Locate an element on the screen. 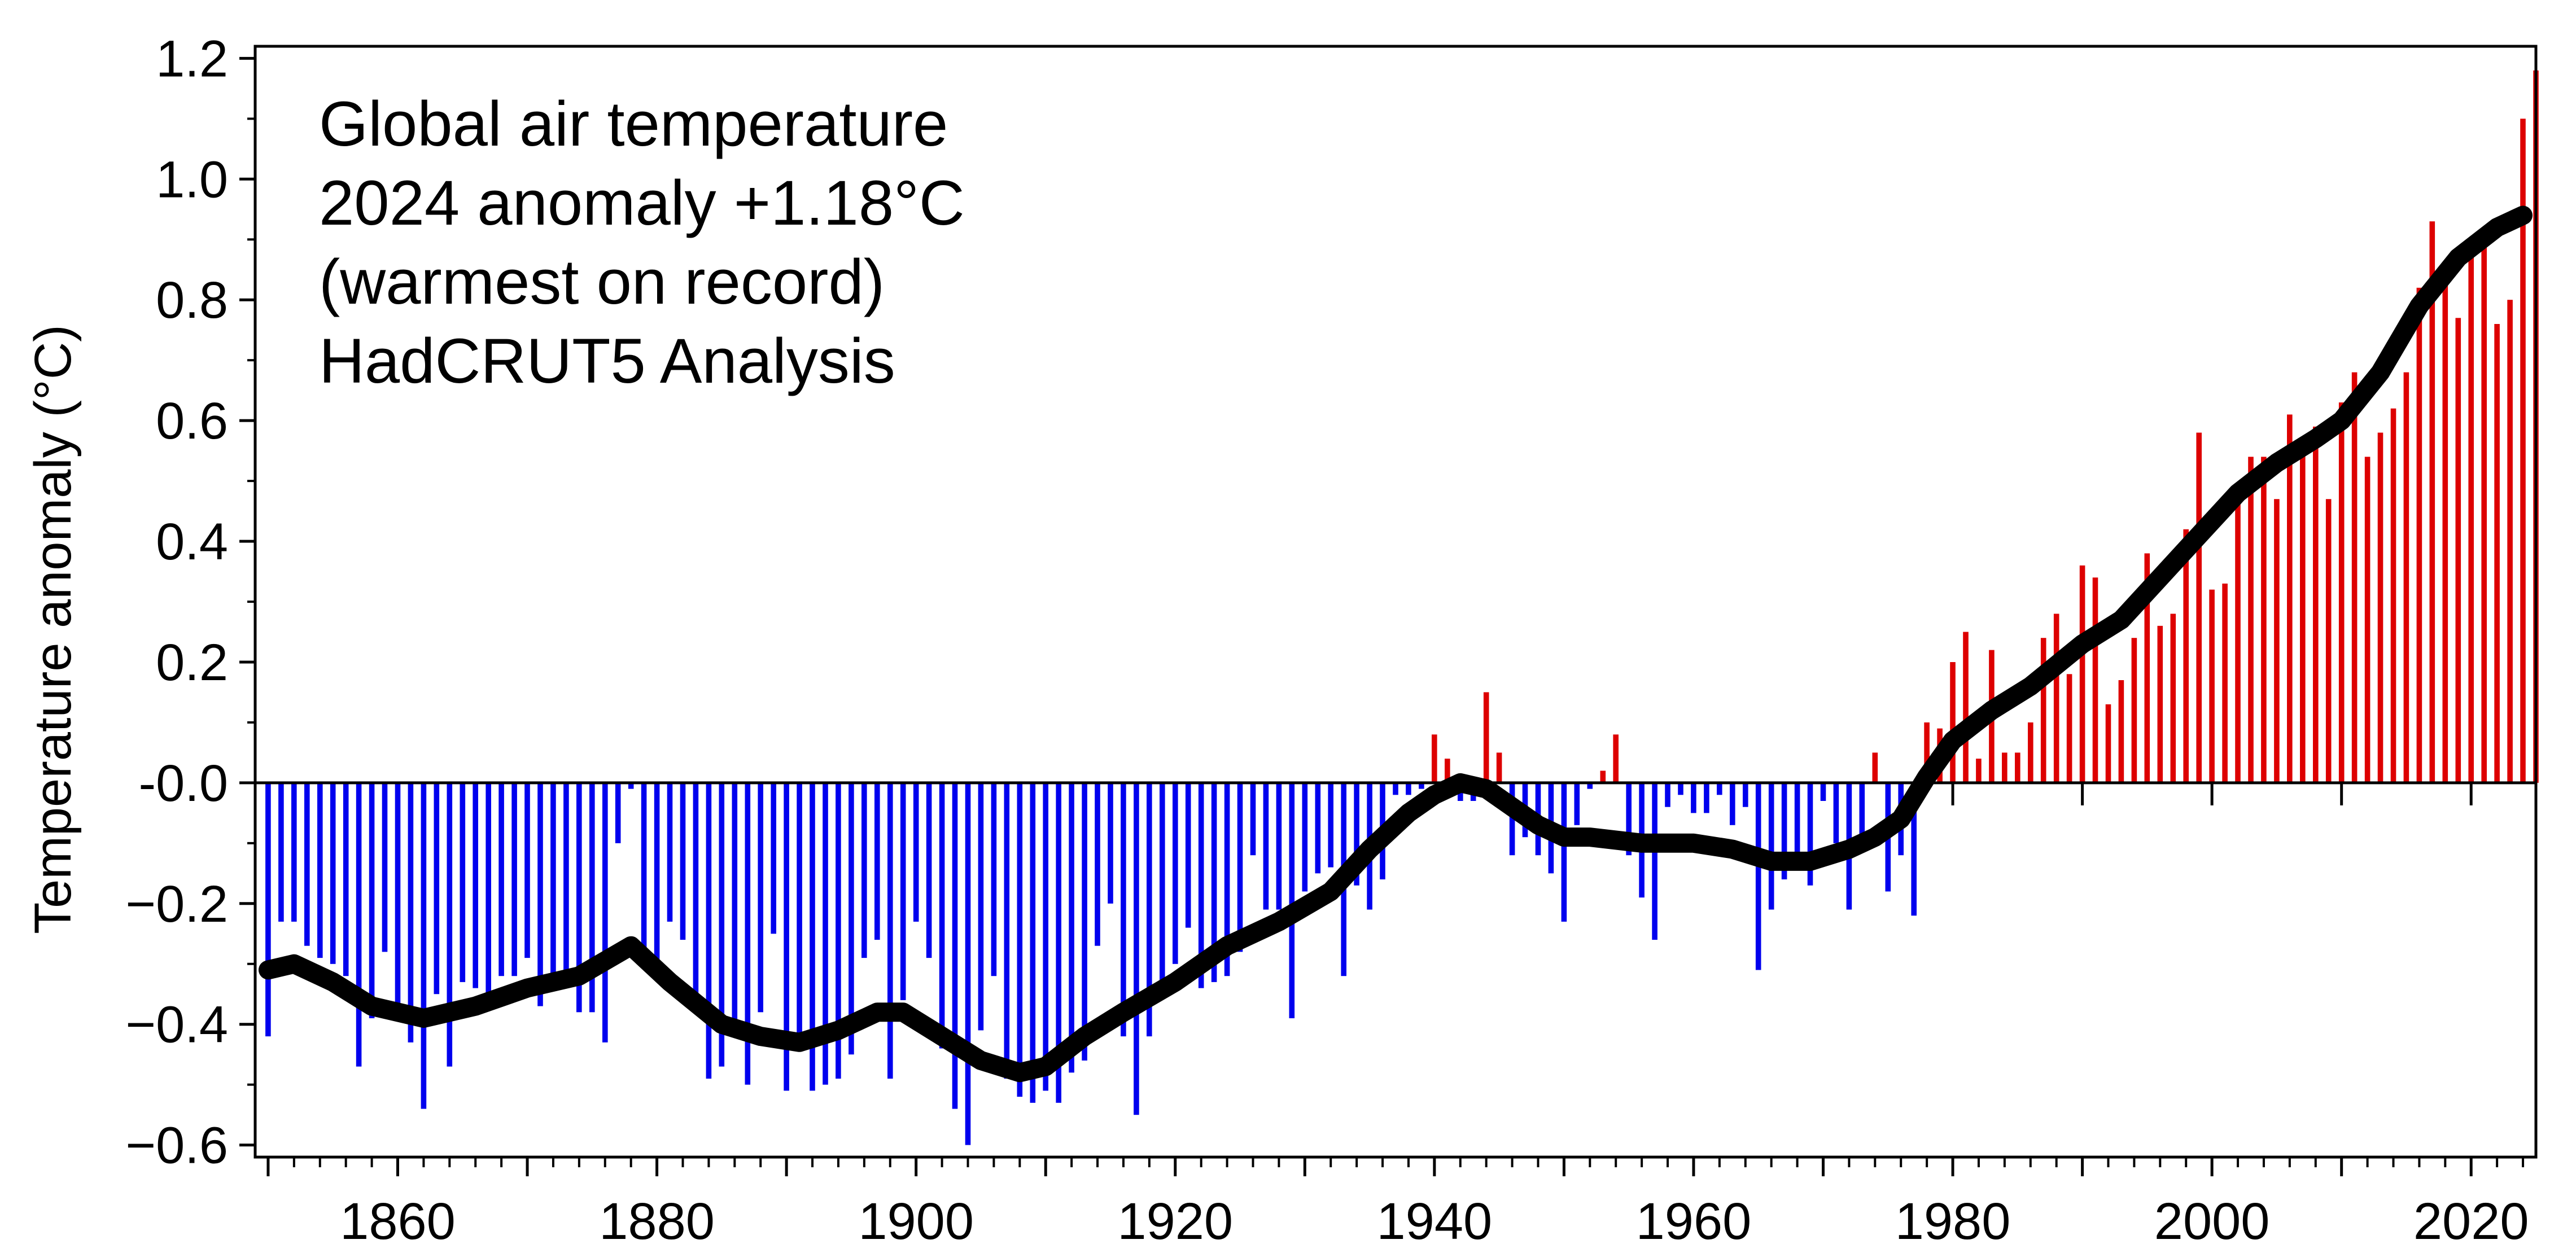  y-axis-title: Temperature anomaly (°C) is located at coordinates (53, 629).